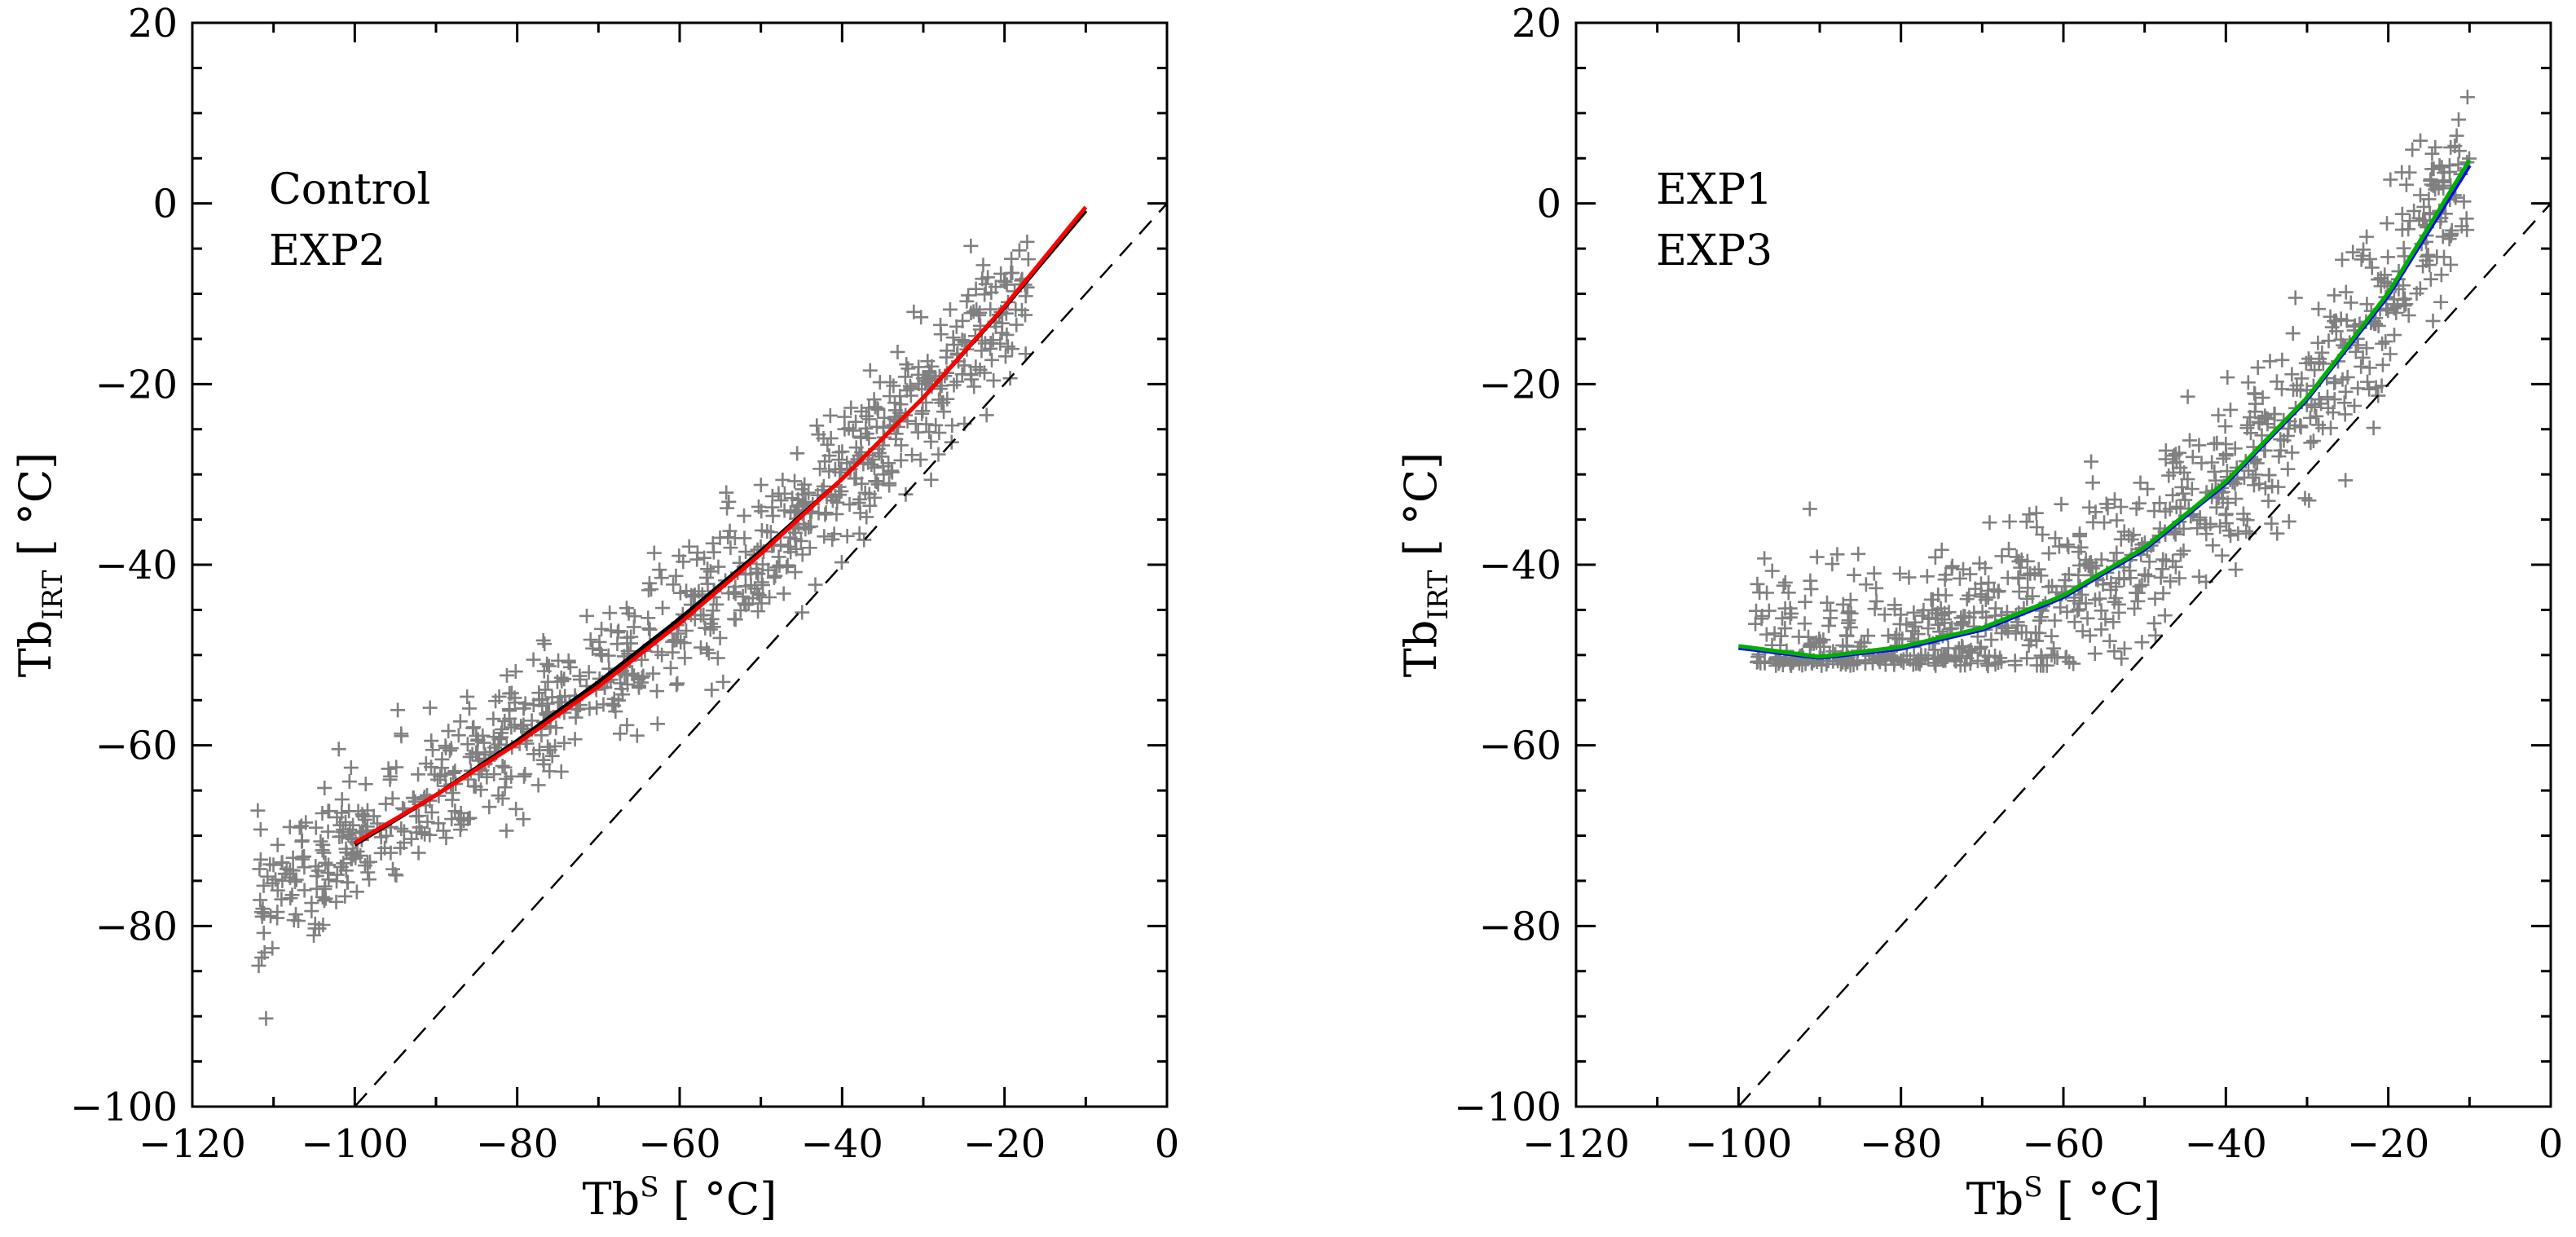 This screenshot has height=1237, width=2576. I want to click on x-axis-title-sup: S, so click(649, 1187).